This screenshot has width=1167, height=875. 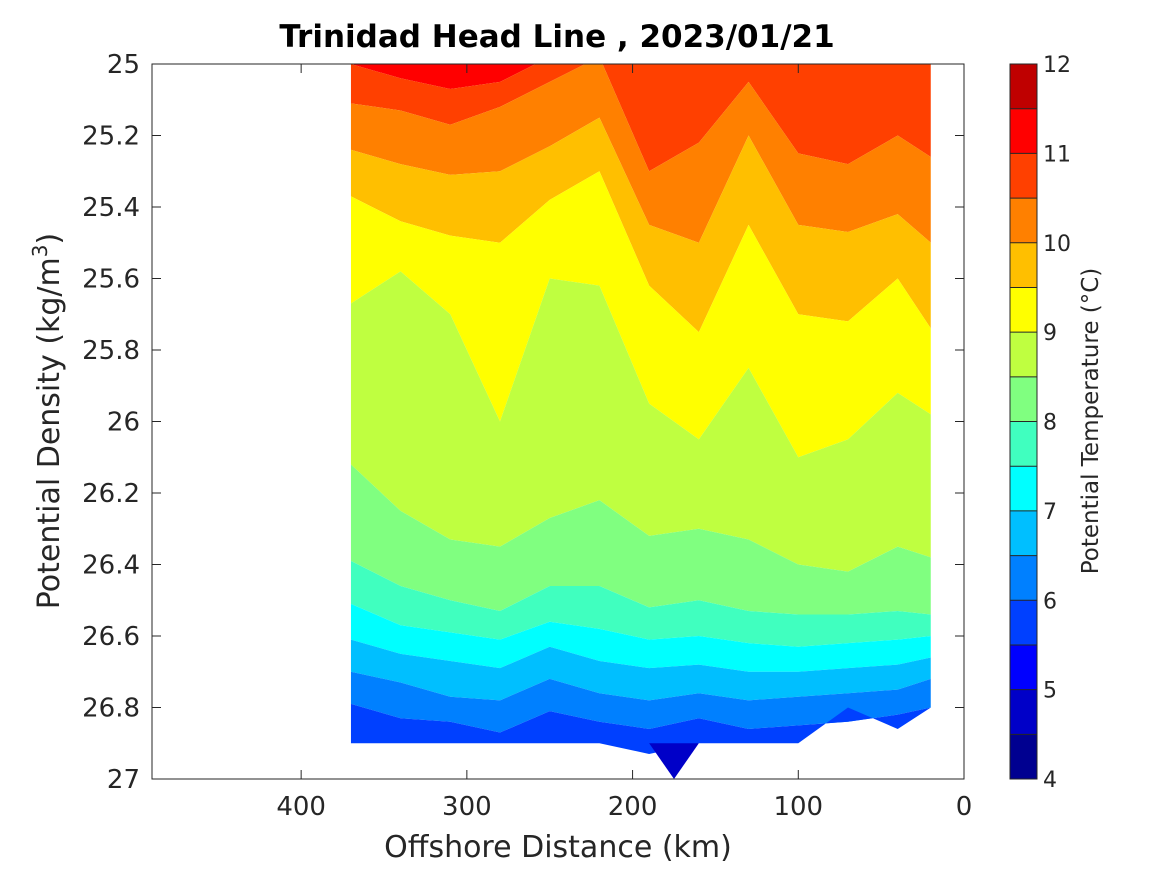 What do you see at coordinates (111, 566) in the screenshot?
I see `y-tick-label: 26.4` at bounding box center [111, 566].